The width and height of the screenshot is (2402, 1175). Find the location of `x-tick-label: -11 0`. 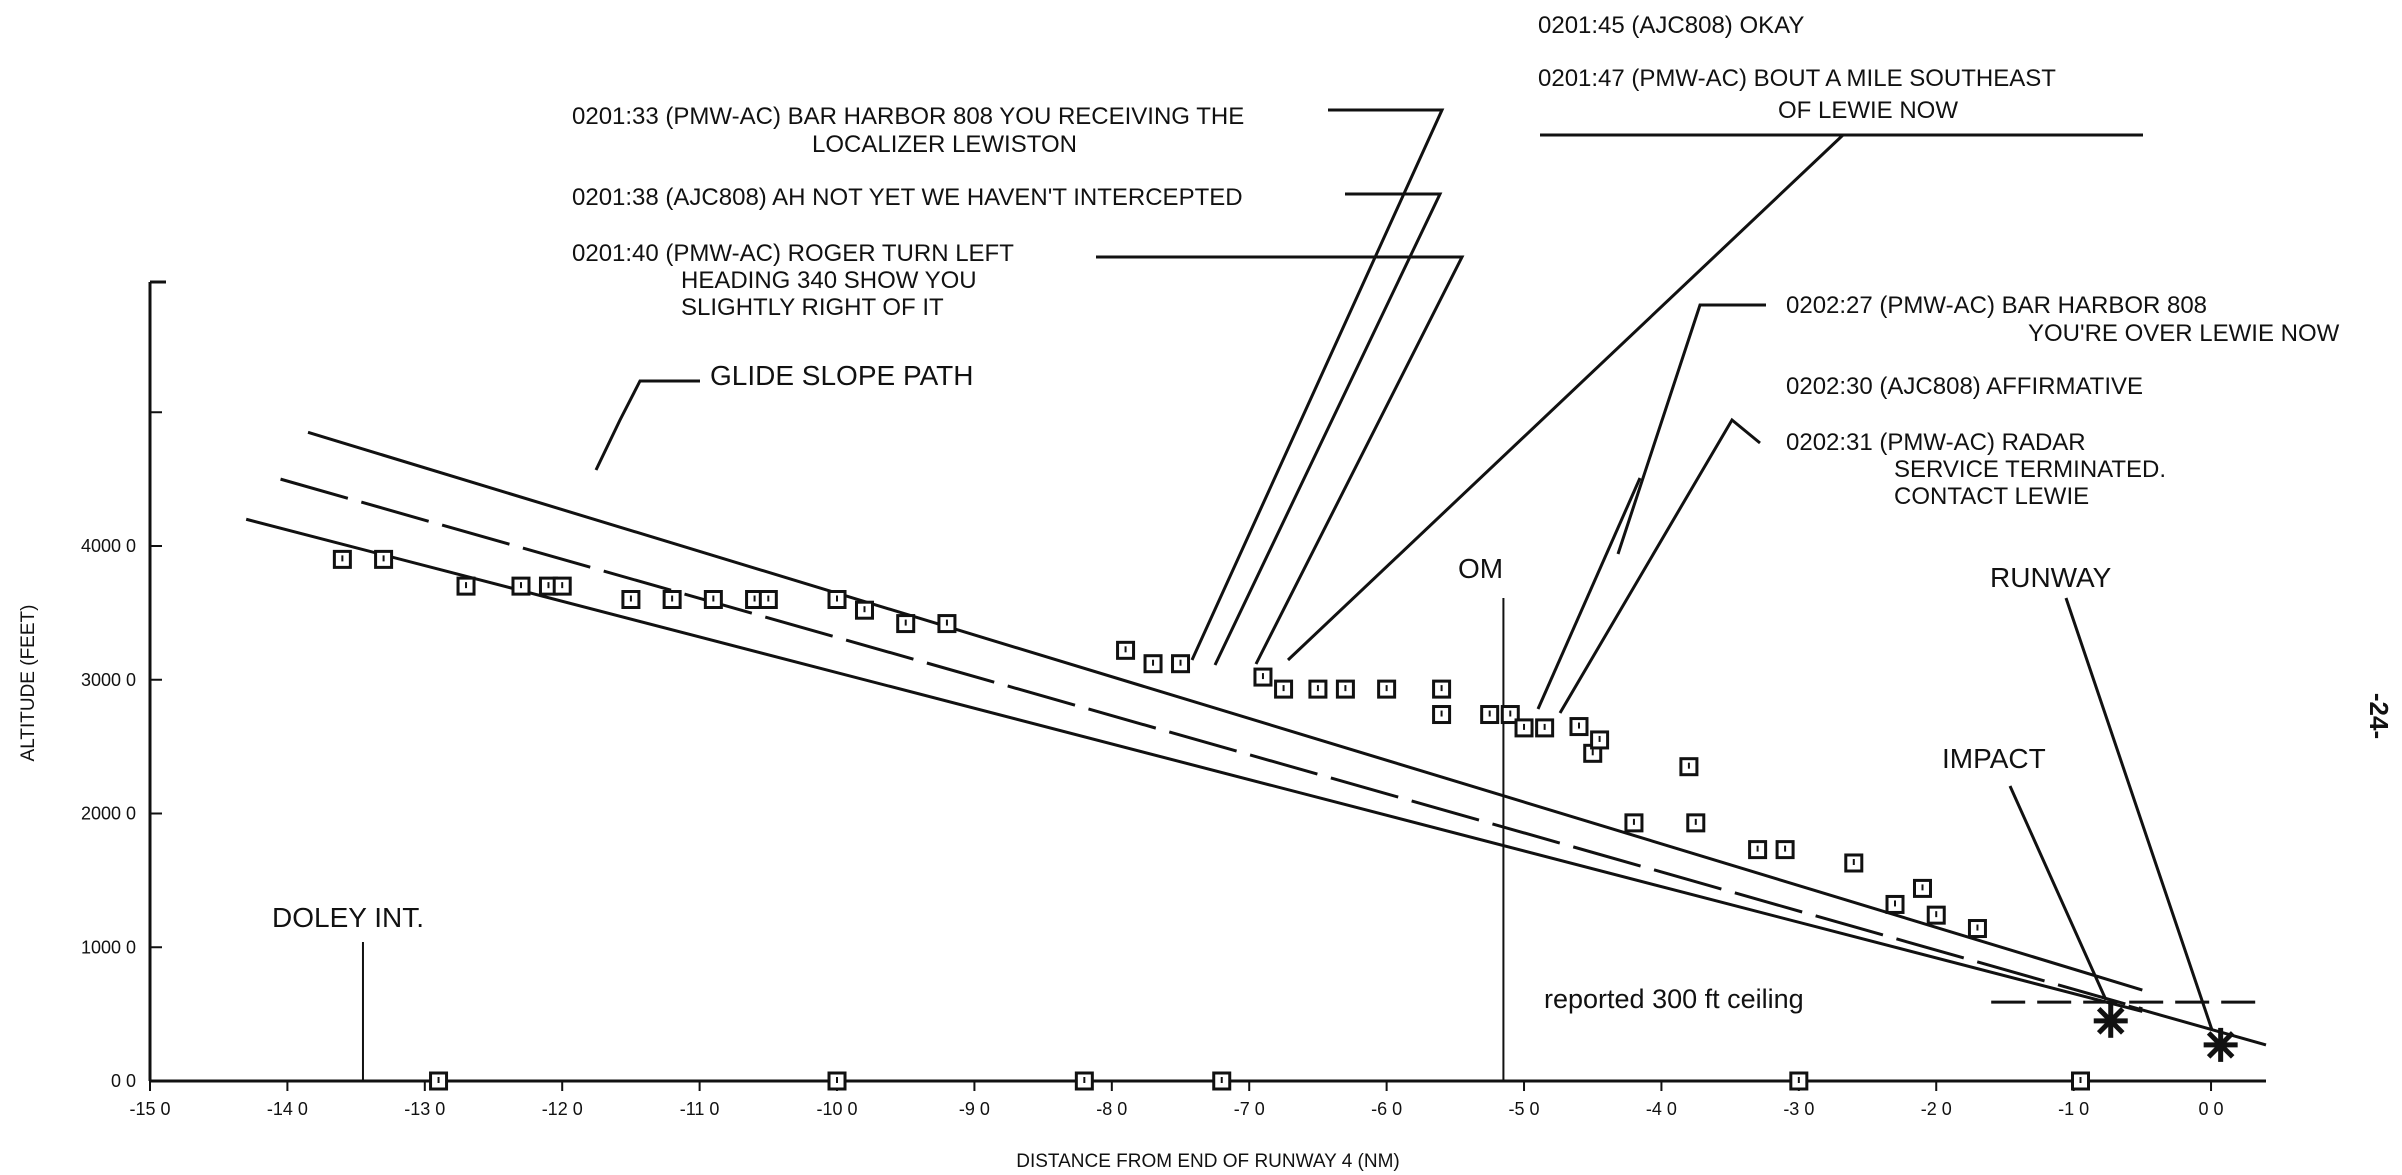

x-tick-label: -11 0 is located at coordinates (700, 1109).